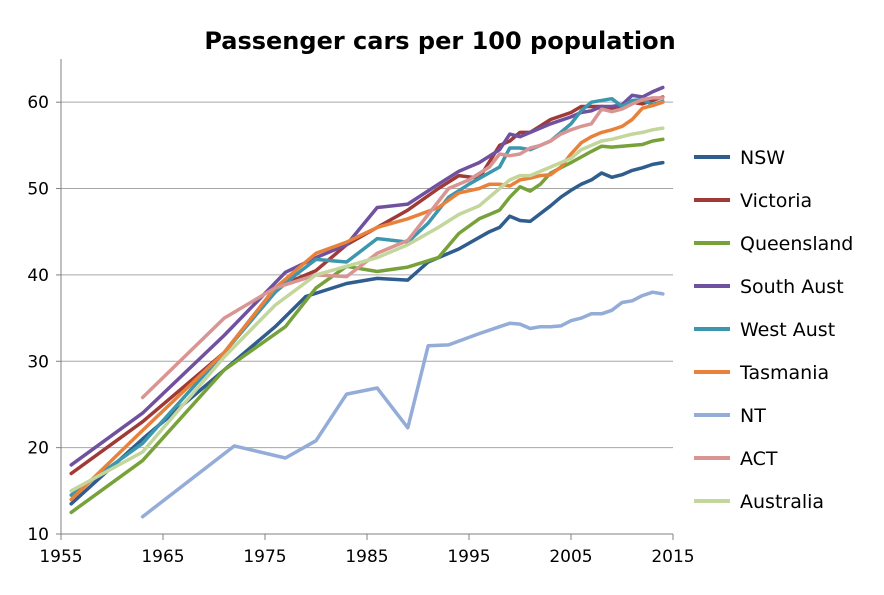 The width and height of the screenshot is (884, 595). I want to click on x-tick-label: 1965, so click(162, 557).